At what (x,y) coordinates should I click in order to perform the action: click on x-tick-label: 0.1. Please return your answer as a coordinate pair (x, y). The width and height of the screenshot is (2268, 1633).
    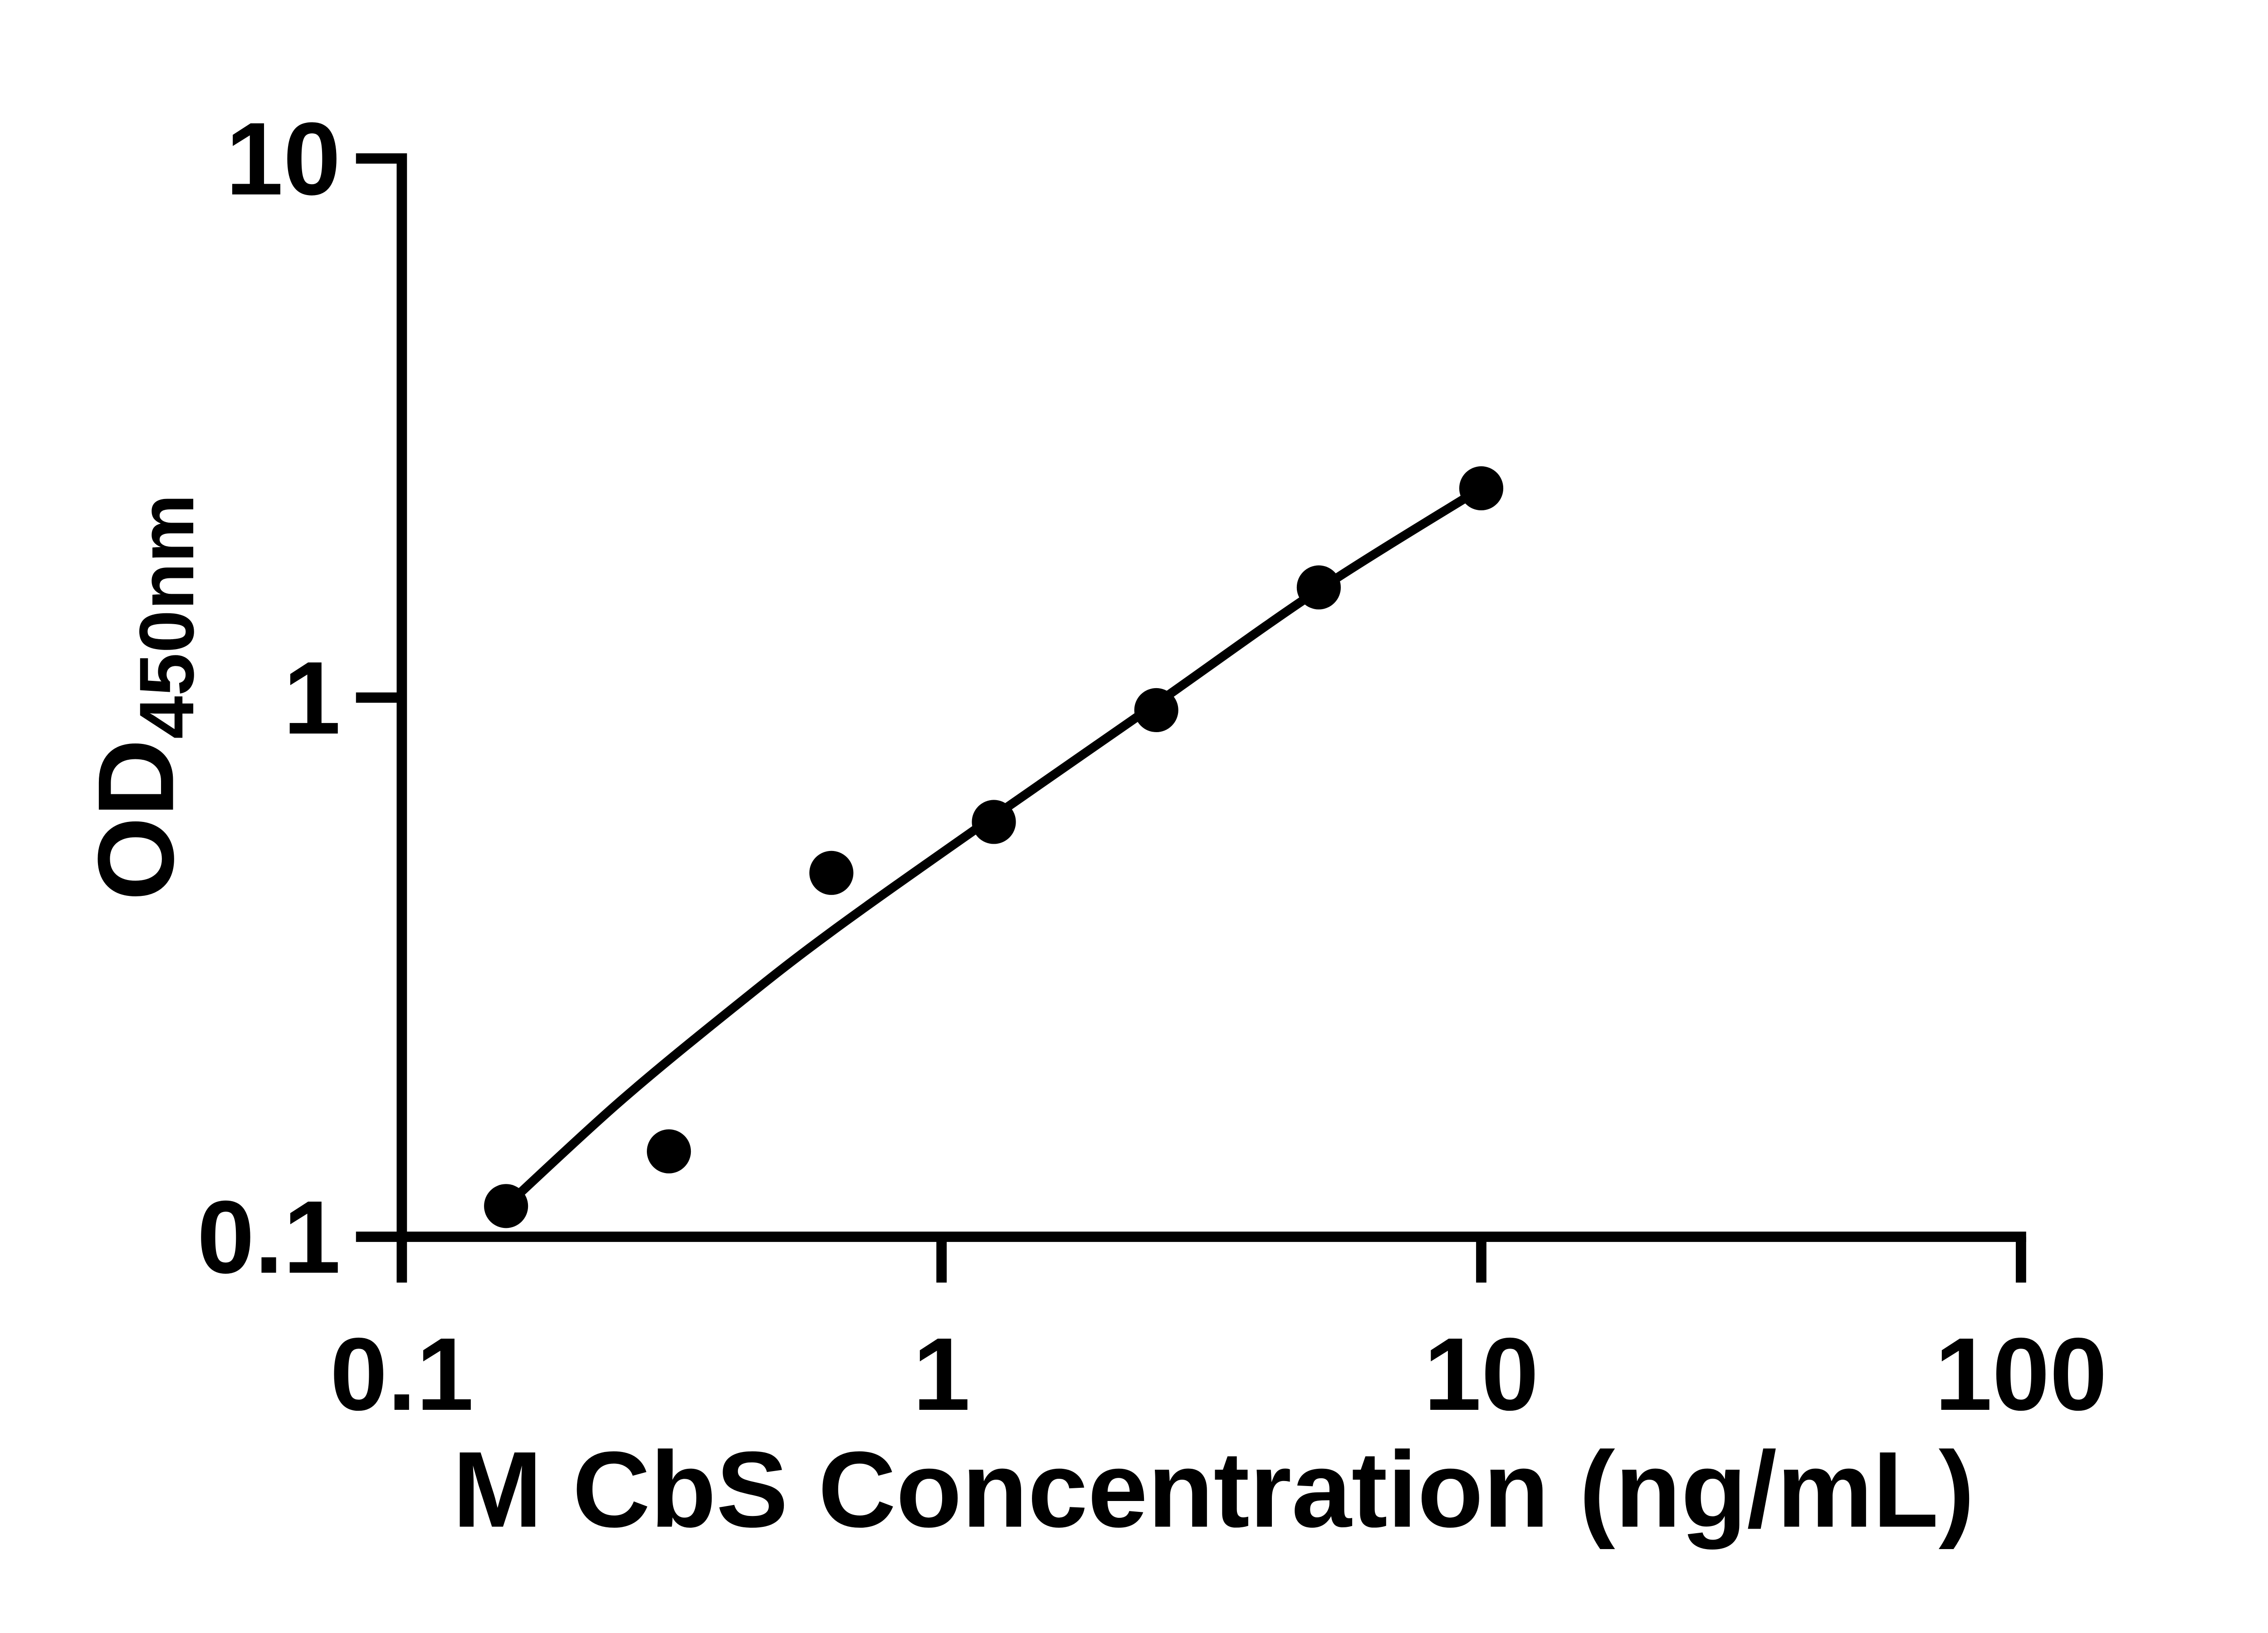
    Looking at the image, I should click on (402, 1374).